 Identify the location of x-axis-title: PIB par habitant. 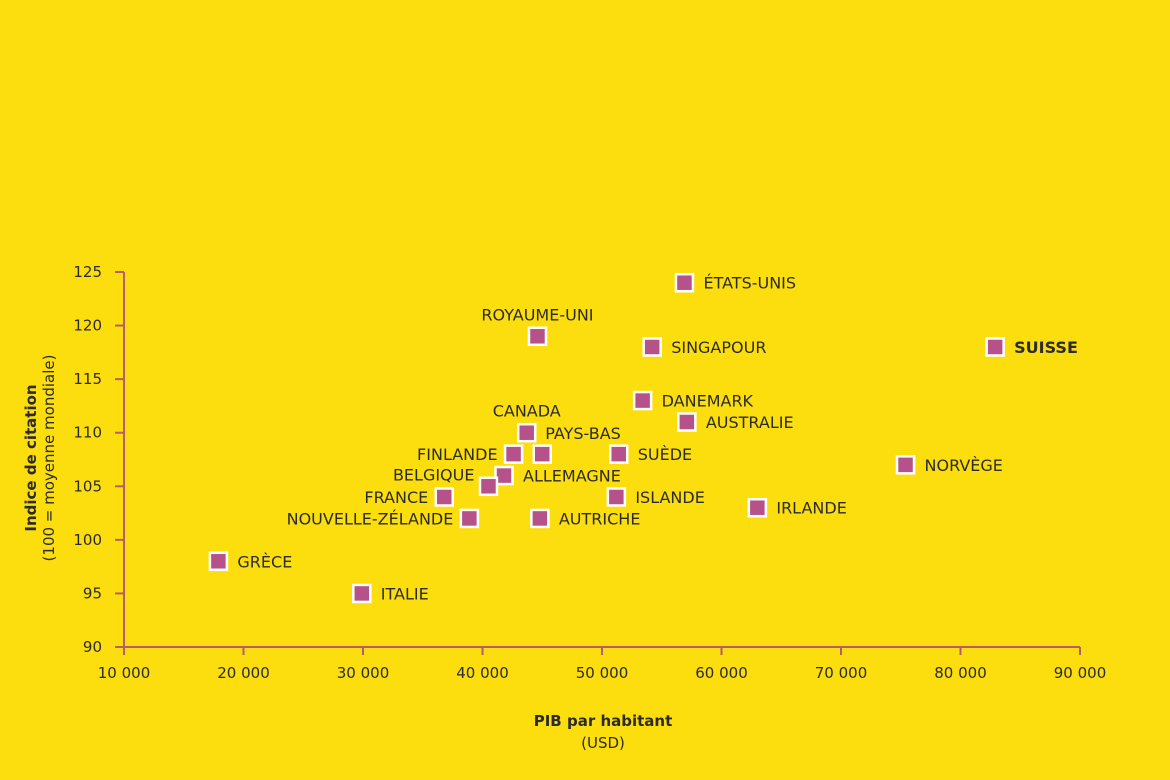
(603, 721).